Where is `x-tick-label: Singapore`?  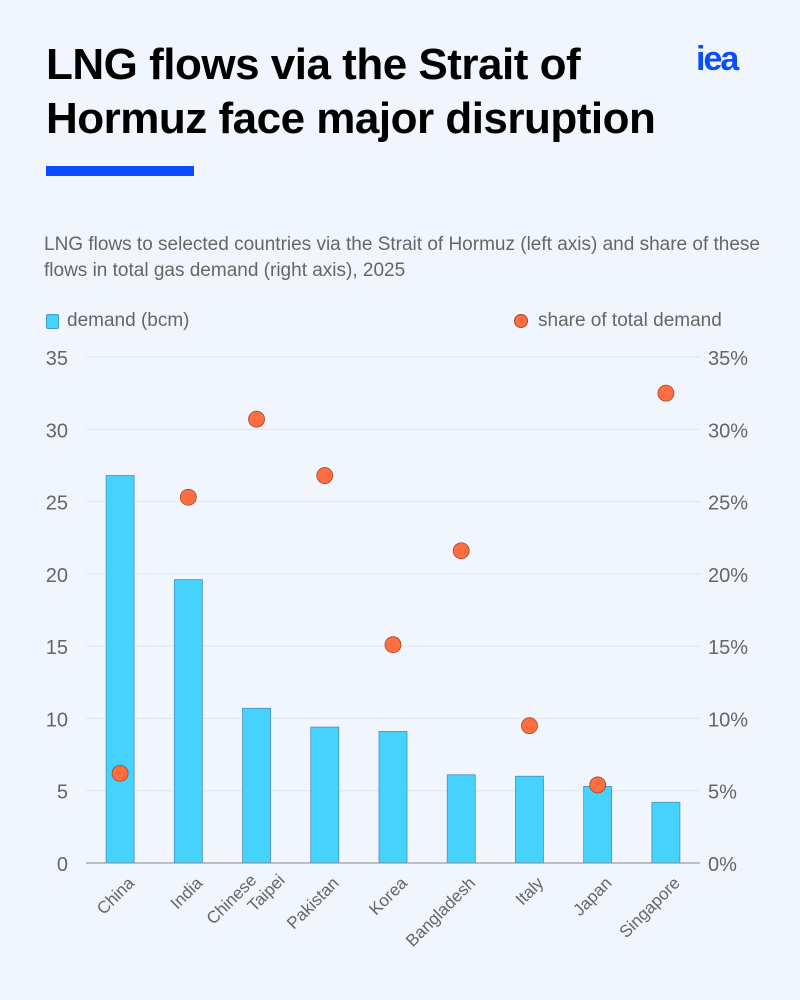
x-tick-label: Singapore is located at coordinates (650, 907).